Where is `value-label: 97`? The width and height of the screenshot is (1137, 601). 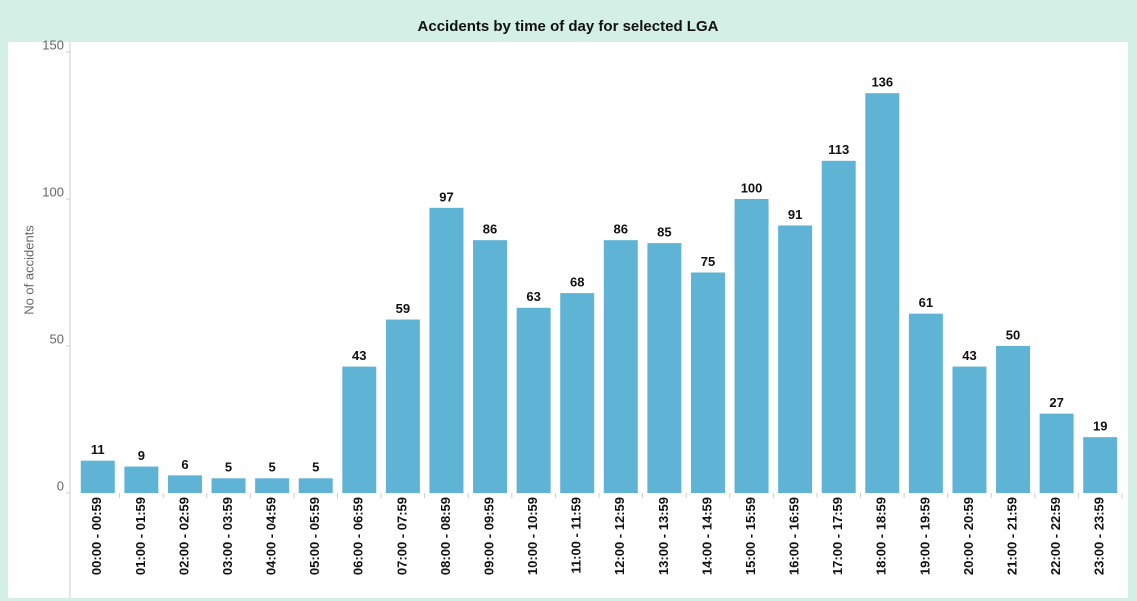 value-label: 97 is located at coordinates (446, 196).